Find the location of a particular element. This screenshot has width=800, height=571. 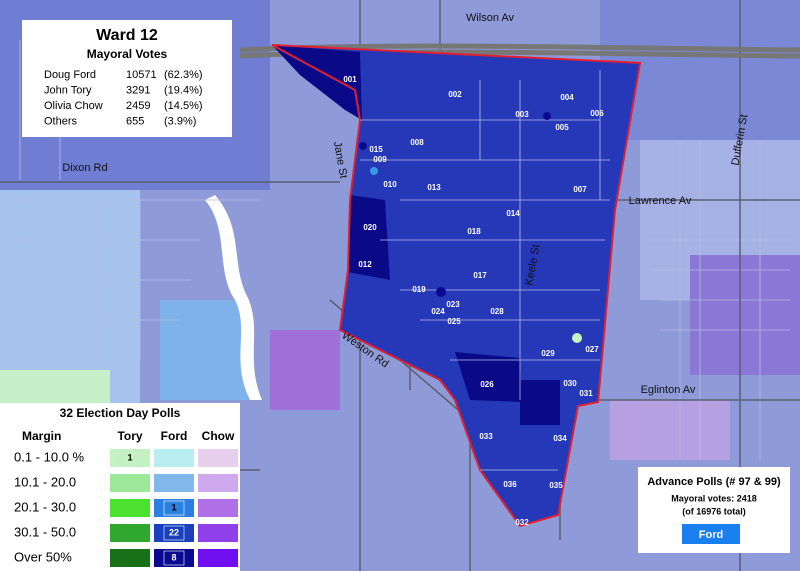

winner-label: Ford is located at coordinates (711, 535).